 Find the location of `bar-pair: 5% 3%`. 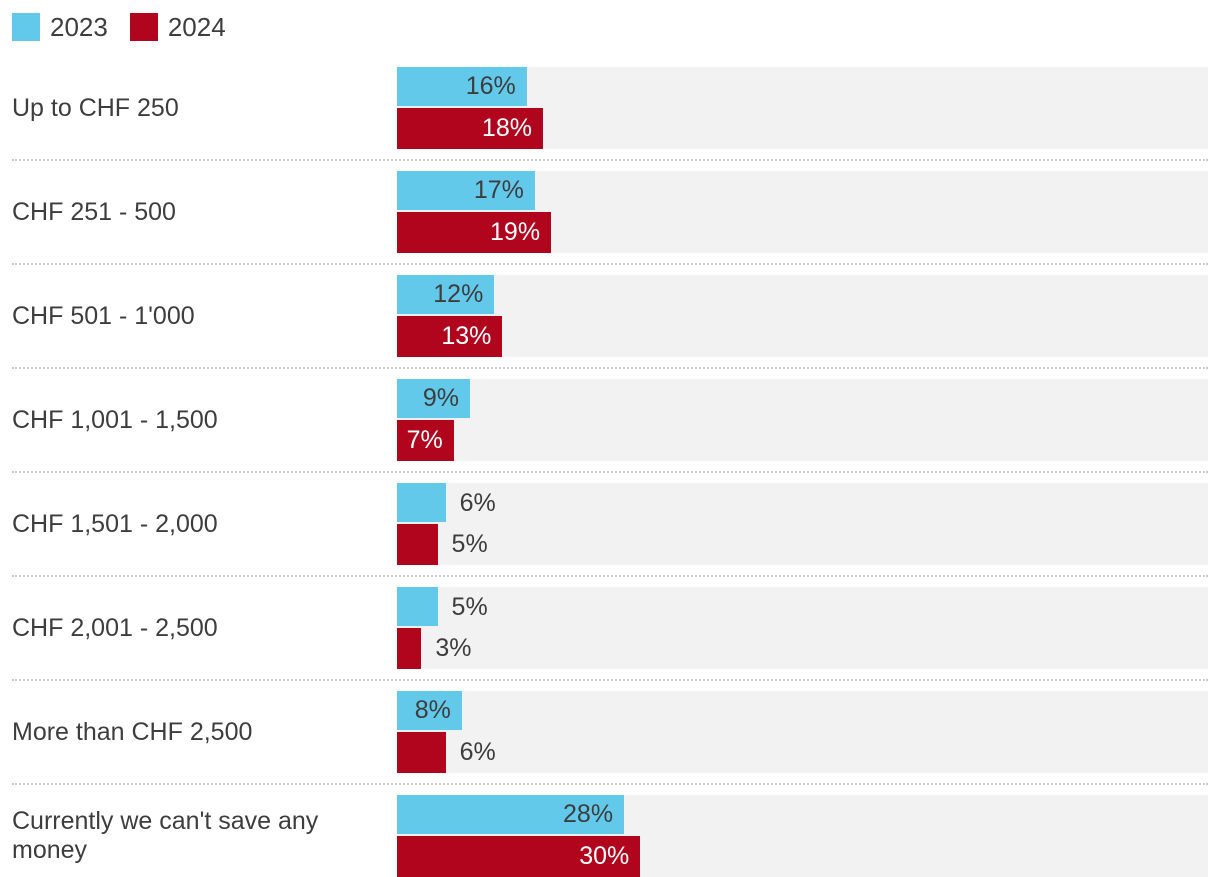

bar-pair: 5% 3% is located at coordinates (802, 628).